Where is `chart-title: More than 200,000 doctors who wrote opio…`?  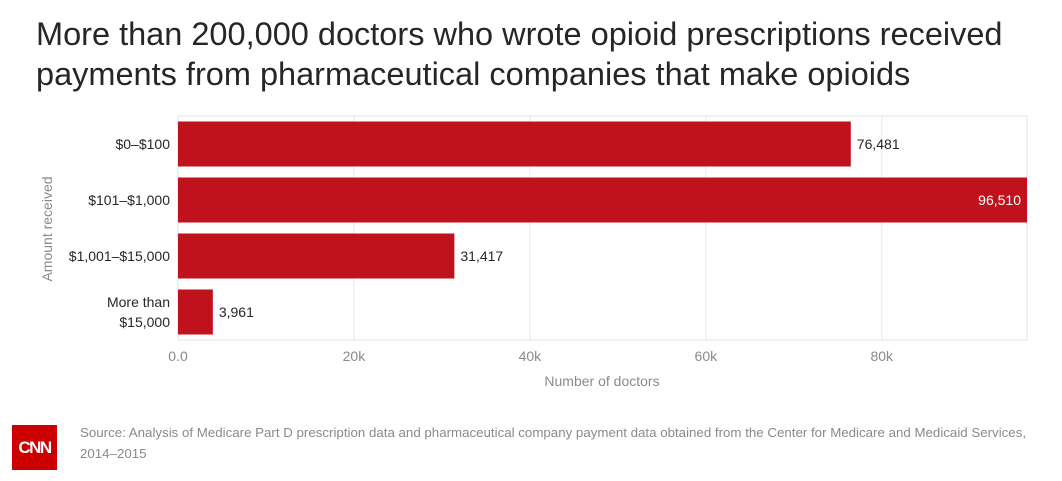 chart-title: More than 200,000 doctors who wrote opio… is located at coordinates (519, 54).